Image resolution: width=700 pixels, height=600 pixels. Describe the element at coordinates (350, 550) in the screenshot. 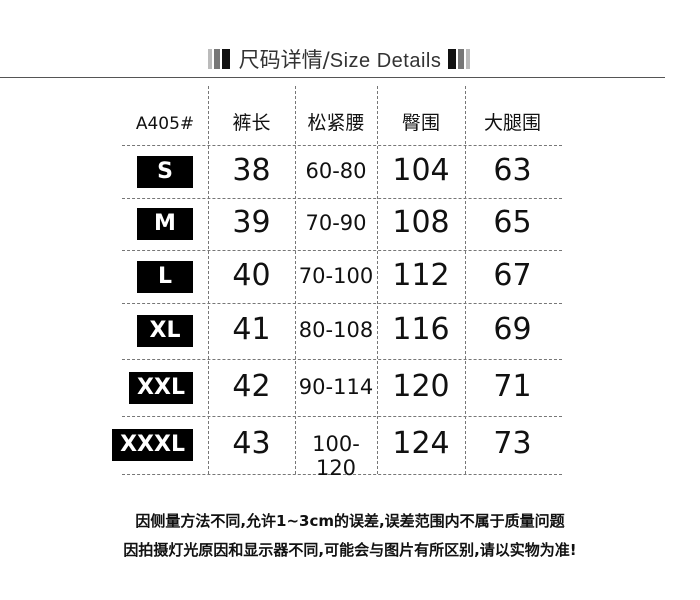

I see `note-line-2: 因拍摄灯光原因和显示器不同,可能会与图片有所区别,请以实物为准!` at that location.